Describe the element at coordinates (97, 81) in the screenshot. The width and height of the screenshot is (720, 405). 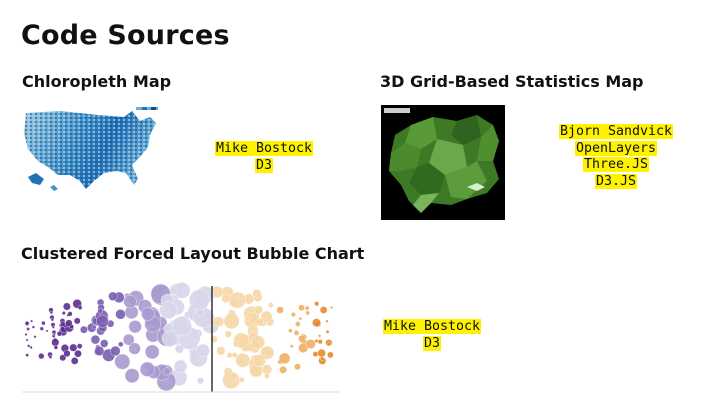
I see `choropleth-heading: Chloropleth Map` at that location.